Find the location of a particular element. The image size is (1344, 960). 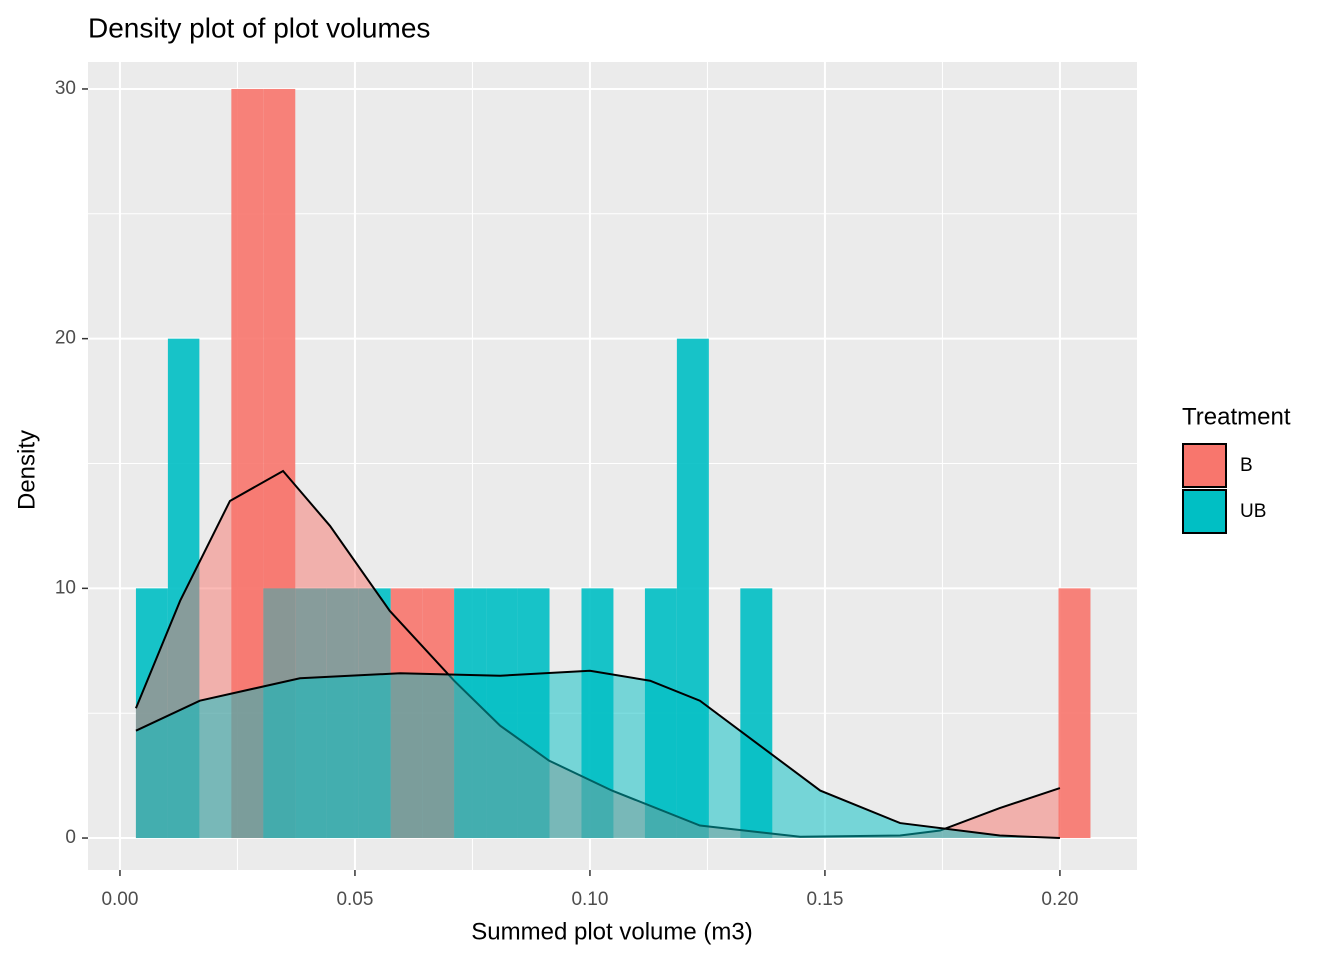

density-line is located at coordinates (597, 754).